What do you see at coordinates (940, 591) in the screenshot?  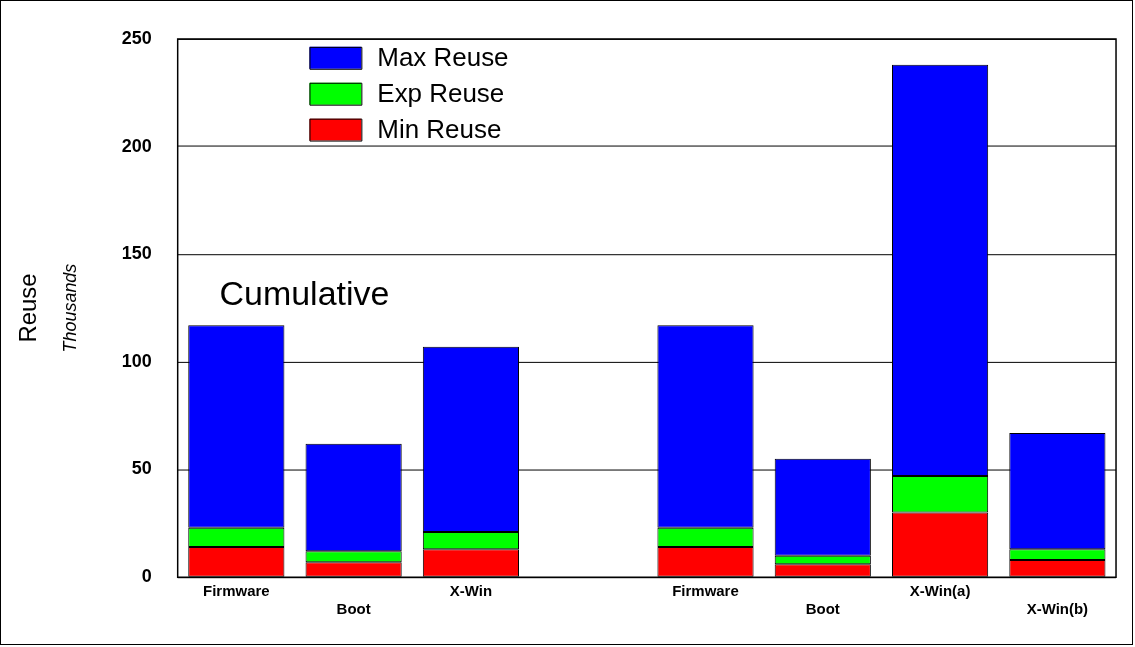 I see `x-tick-label: X-Win(a)` at bounding box center [940, 591].